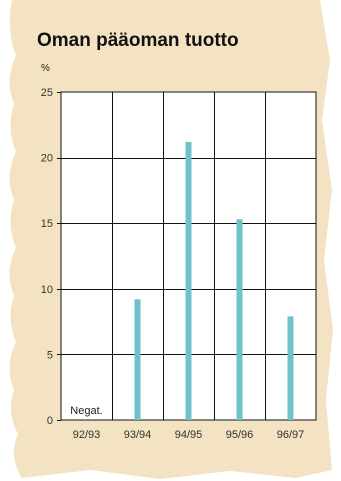 Image resolution: width=341 pixels, height=481 pixels. I want to click on y-tick-labels: 0 5 10 15 20 25, so click(47, 257).